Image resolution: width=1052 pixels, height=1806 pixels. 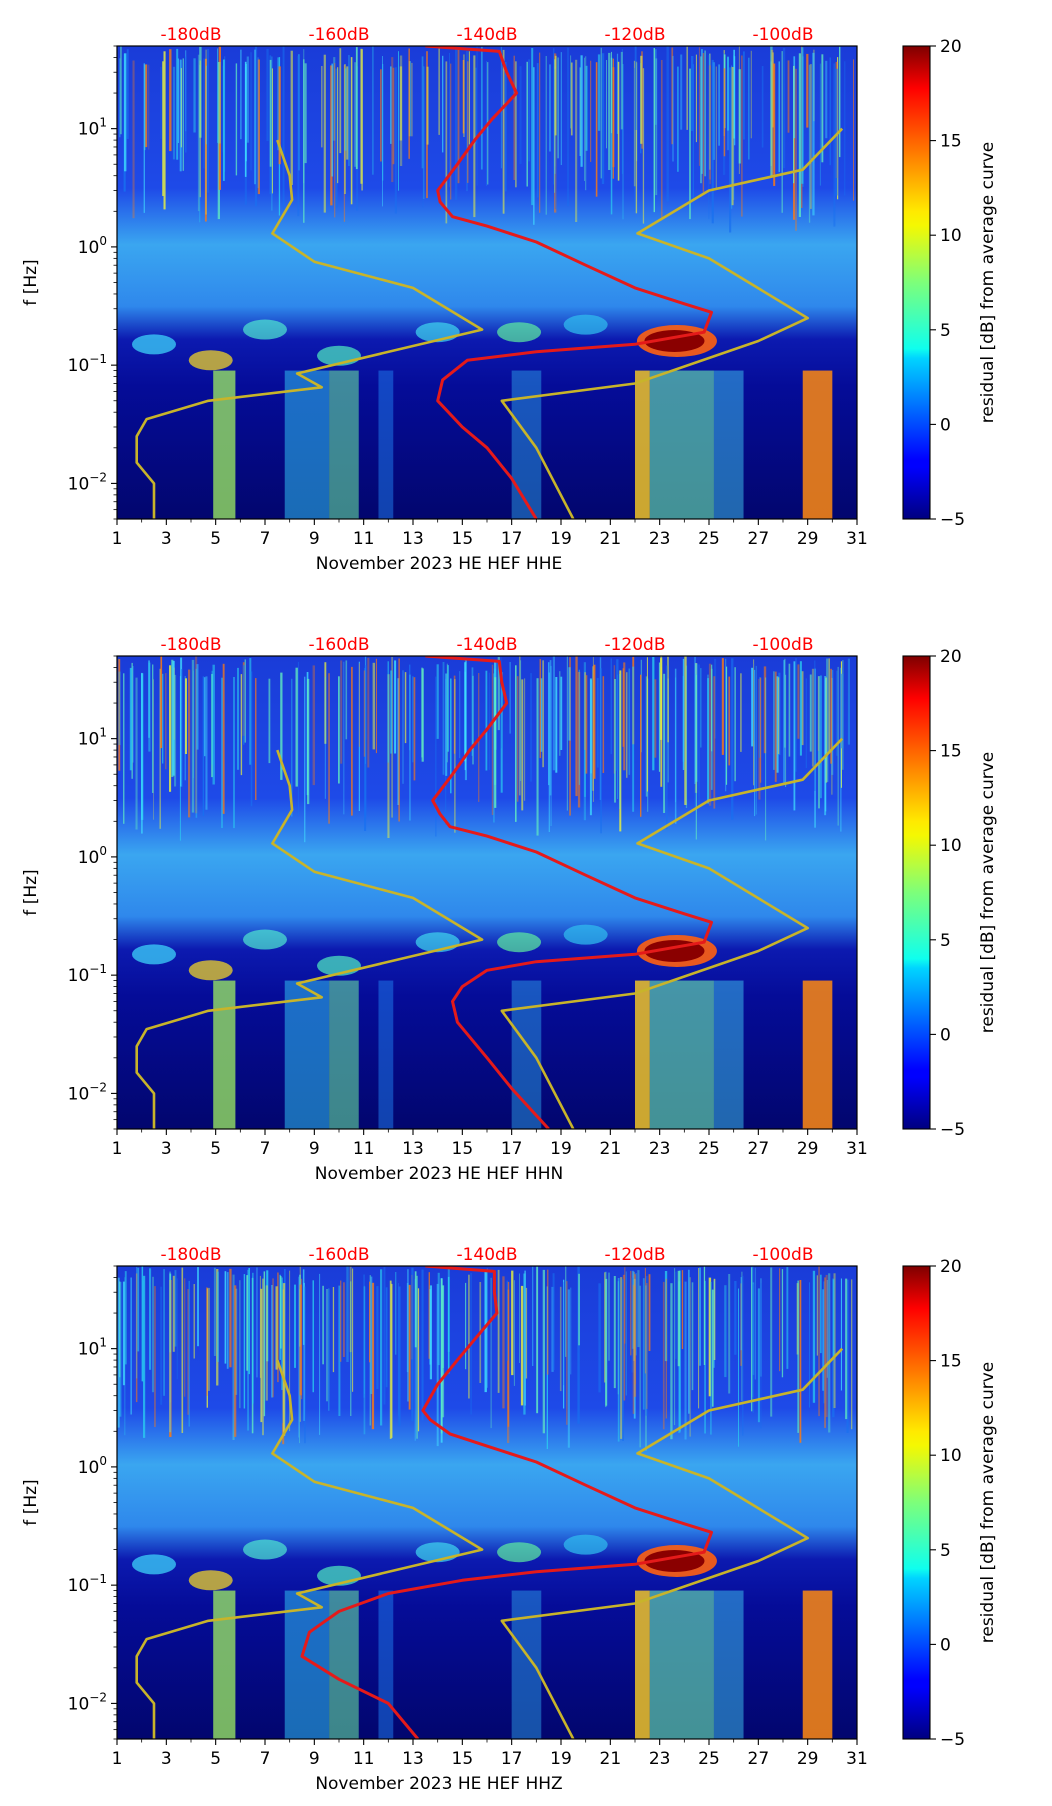 What do you see at coordinates (561, 539) in the screenshot?
I see `x-tick-label: 19` at bounding box center [561, 539].